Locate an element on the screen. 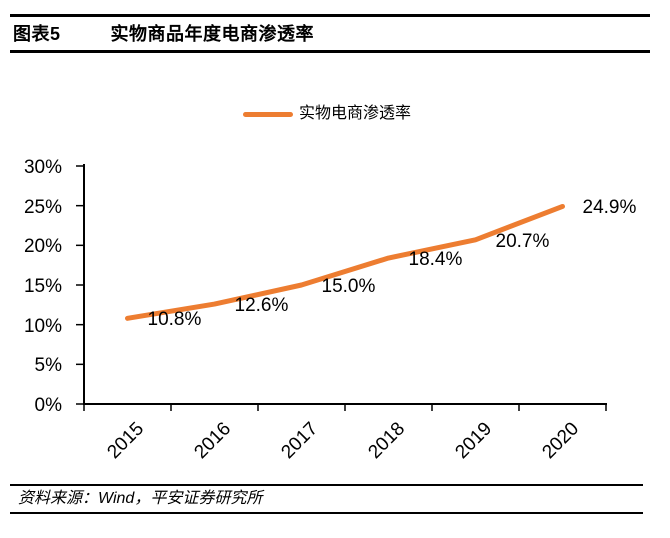 This screenshot has width=670, height=538. header-rule-top is located at coordinates (330, 15).